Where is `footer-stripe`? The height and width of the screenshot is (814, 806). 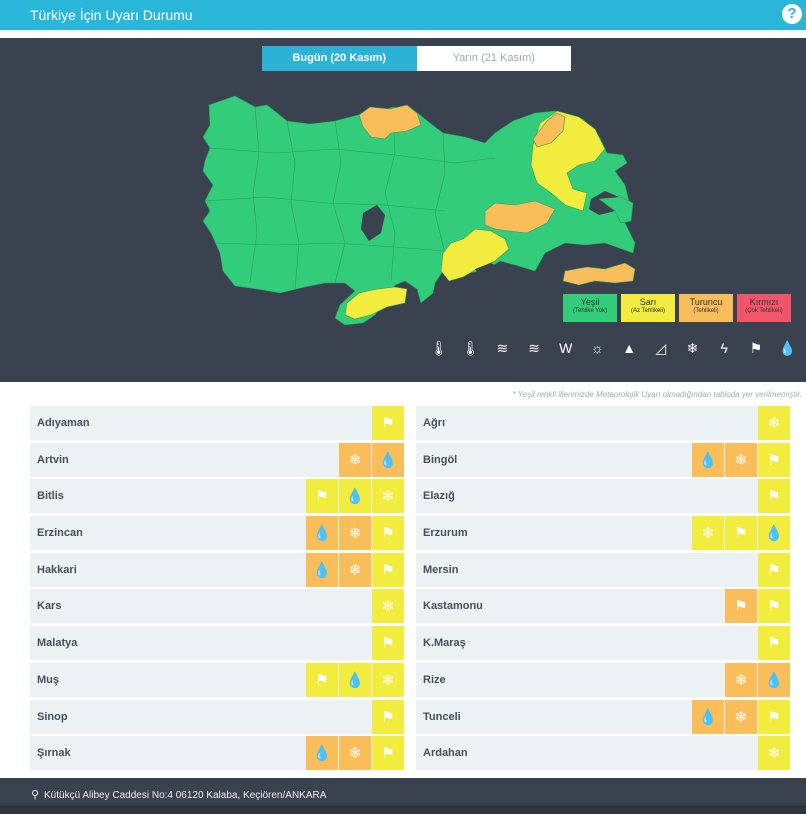
footer-stripe is located at coordinates (403, 809).